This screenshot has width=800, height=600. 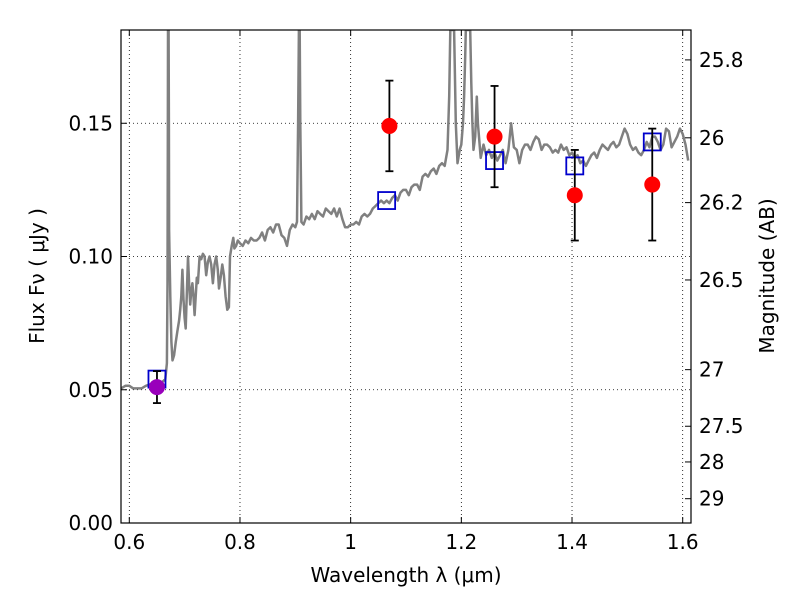 What do you see at coordinates (721, 280) in the screenshot?
I see `right-tick-label: 26.5` at bounding box center [721, 280].